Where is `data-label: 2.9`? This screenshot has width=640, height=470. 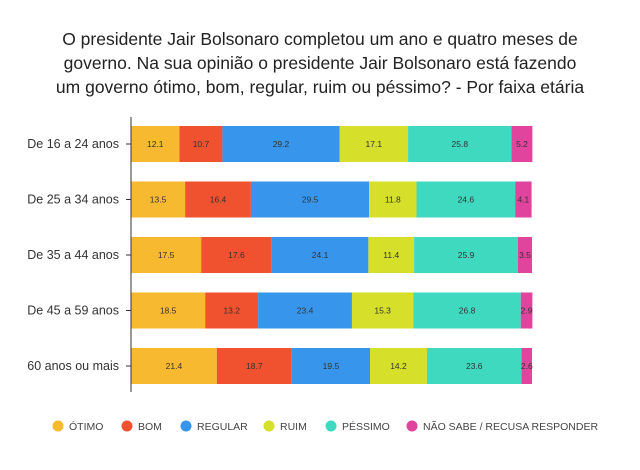 data-label: 2.9 is located at coordinates (527, 311).